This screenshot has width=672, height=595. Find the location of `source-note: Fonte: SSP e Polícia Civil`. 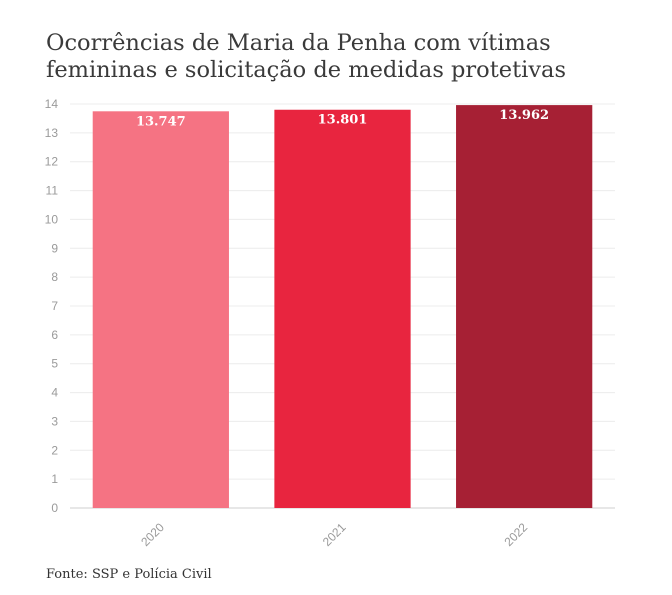

source-note: Fonte: SSP e Polícia Civil is located at coordinates (129, 574).